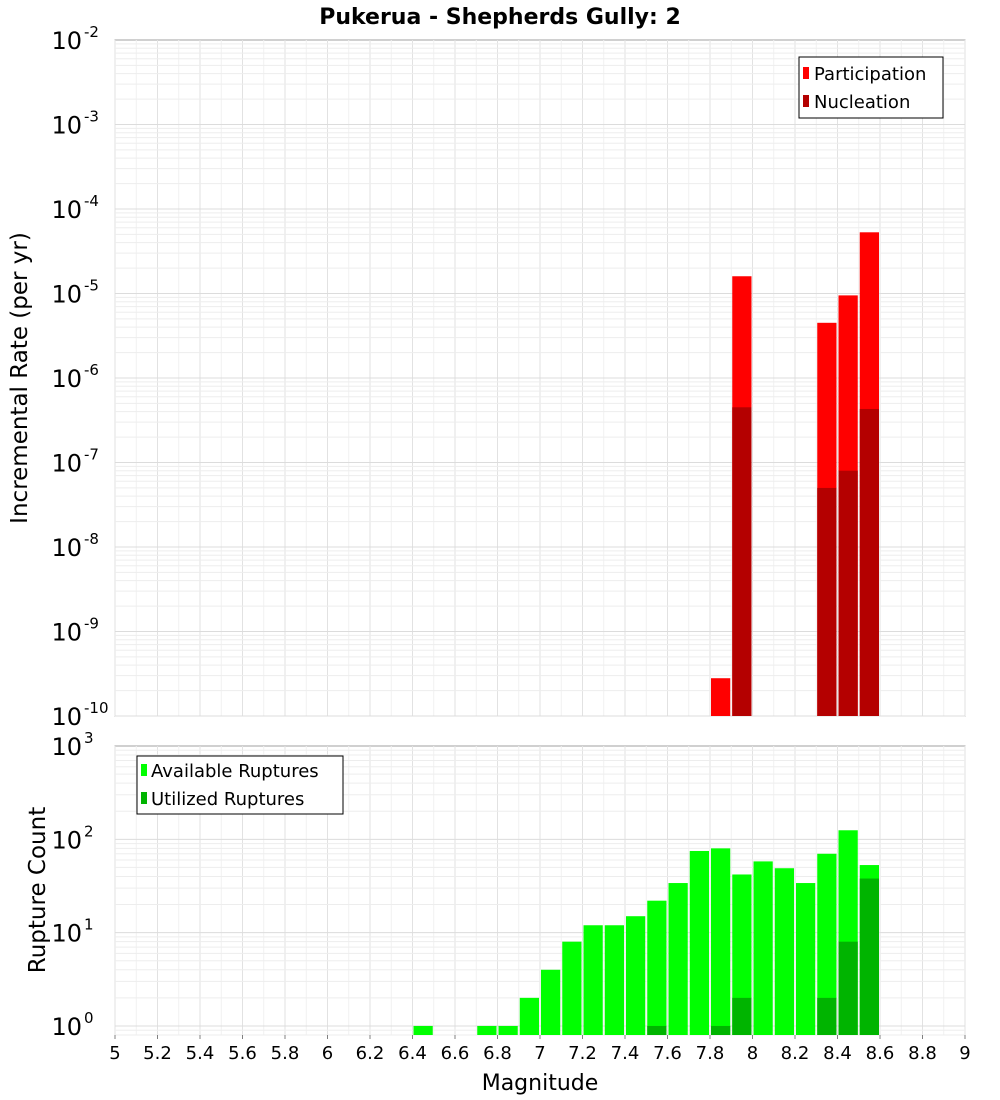 The height and width of the screenshot is (1100, 1000). What do you see at coordinates (806, 101) in the screenshot?
I see `legend-swatch-nucleation` at bounding box center [806, 101].